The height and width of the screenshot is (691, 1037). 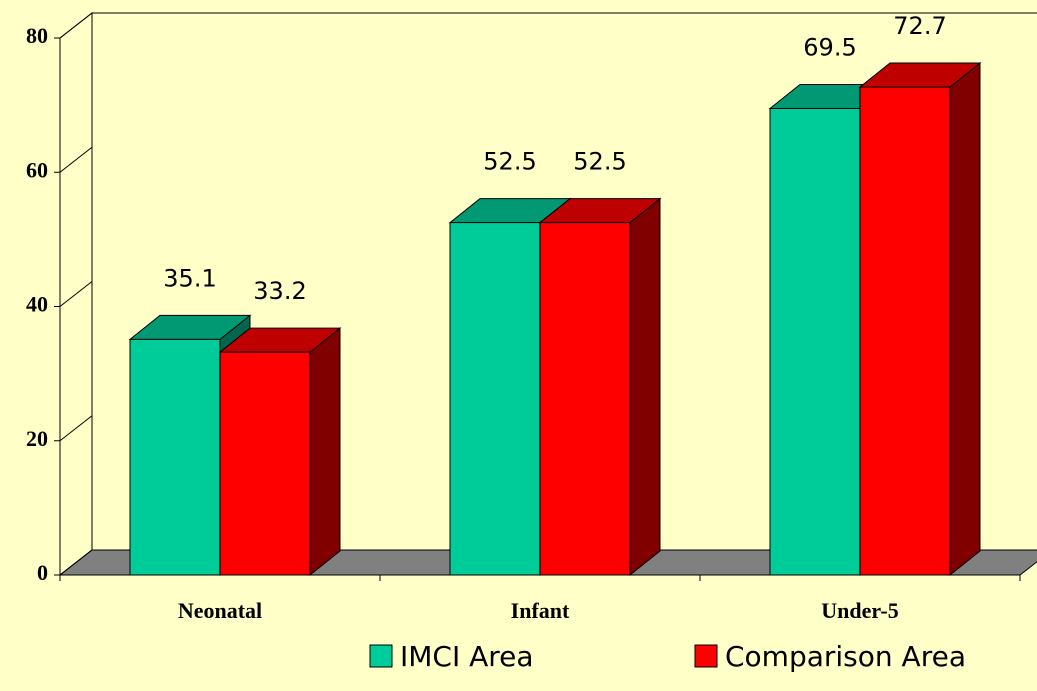 I want to click on y-tick-label: 80, so click(x=37, y=35).